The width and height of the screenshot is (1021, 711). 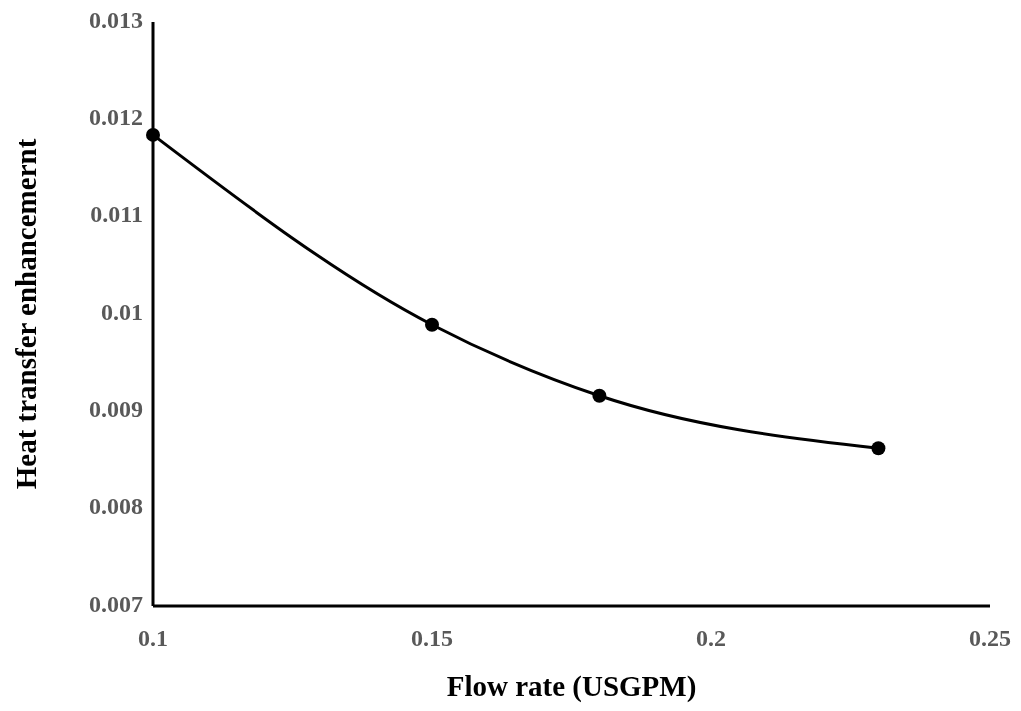 I want to click on x-axis-title: Flow rate (USGPM), so click(x=571, y=686).